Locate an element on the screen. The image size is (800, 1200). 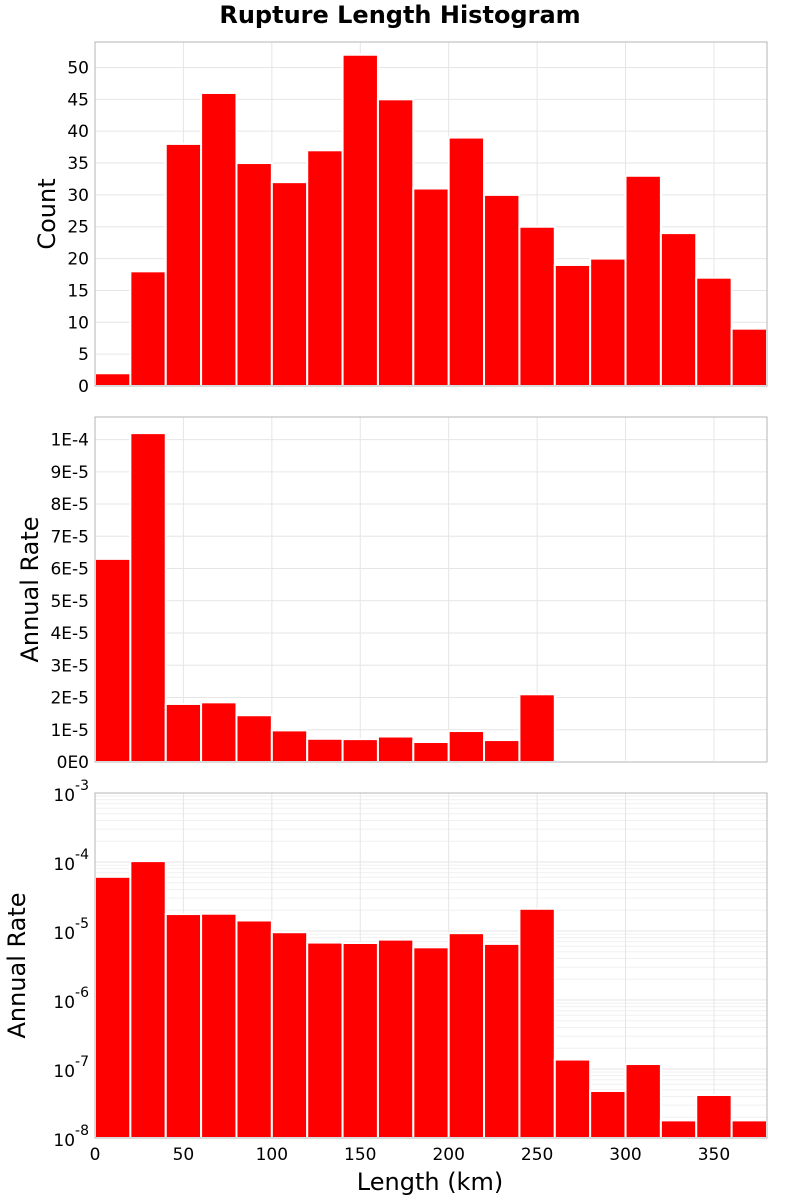
histogram-bar: 250 km: 25 is located at coordinates (537, 306).